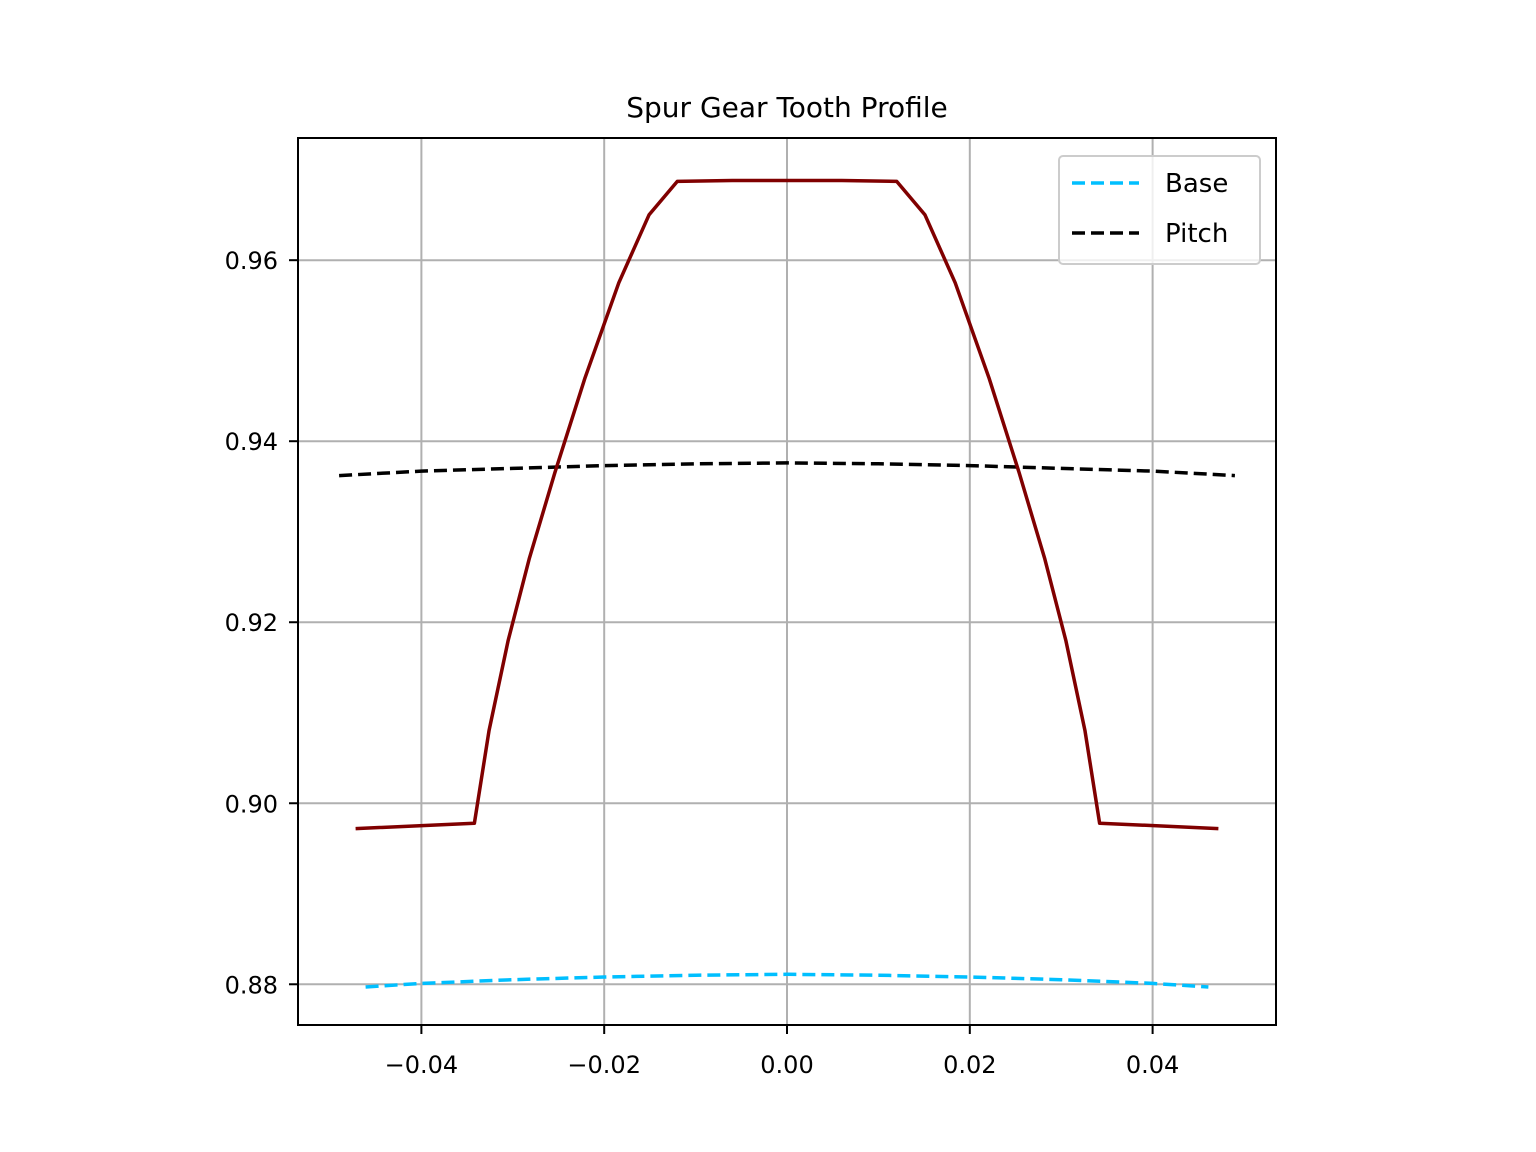 This screenshot has width=1536, height=1152. What do you see at coordinates (604, 1065) in the screenshot?
I see `x-tick-label: −0.02` at bounding box center [604, 1065].